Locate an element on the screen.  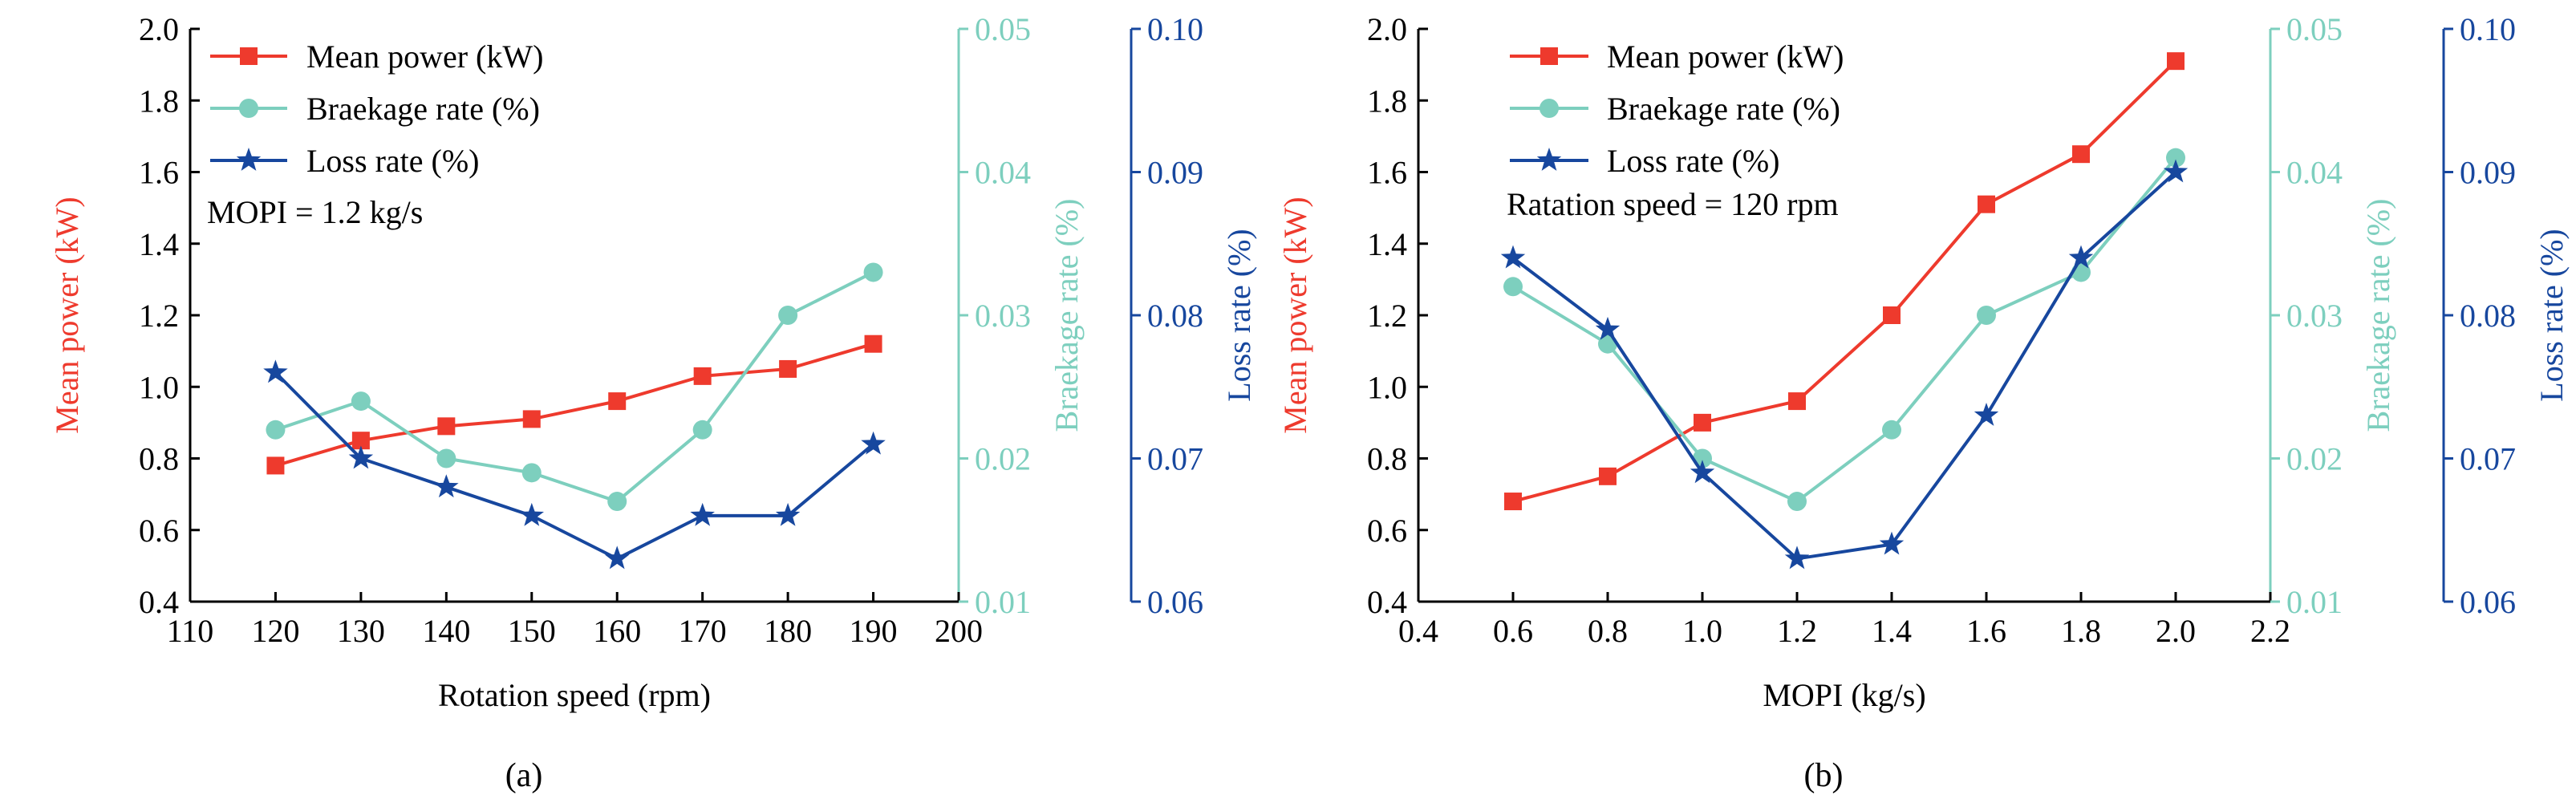
x-axis-label: Rotation speed (rpm) is located at coordinates (574, 695).